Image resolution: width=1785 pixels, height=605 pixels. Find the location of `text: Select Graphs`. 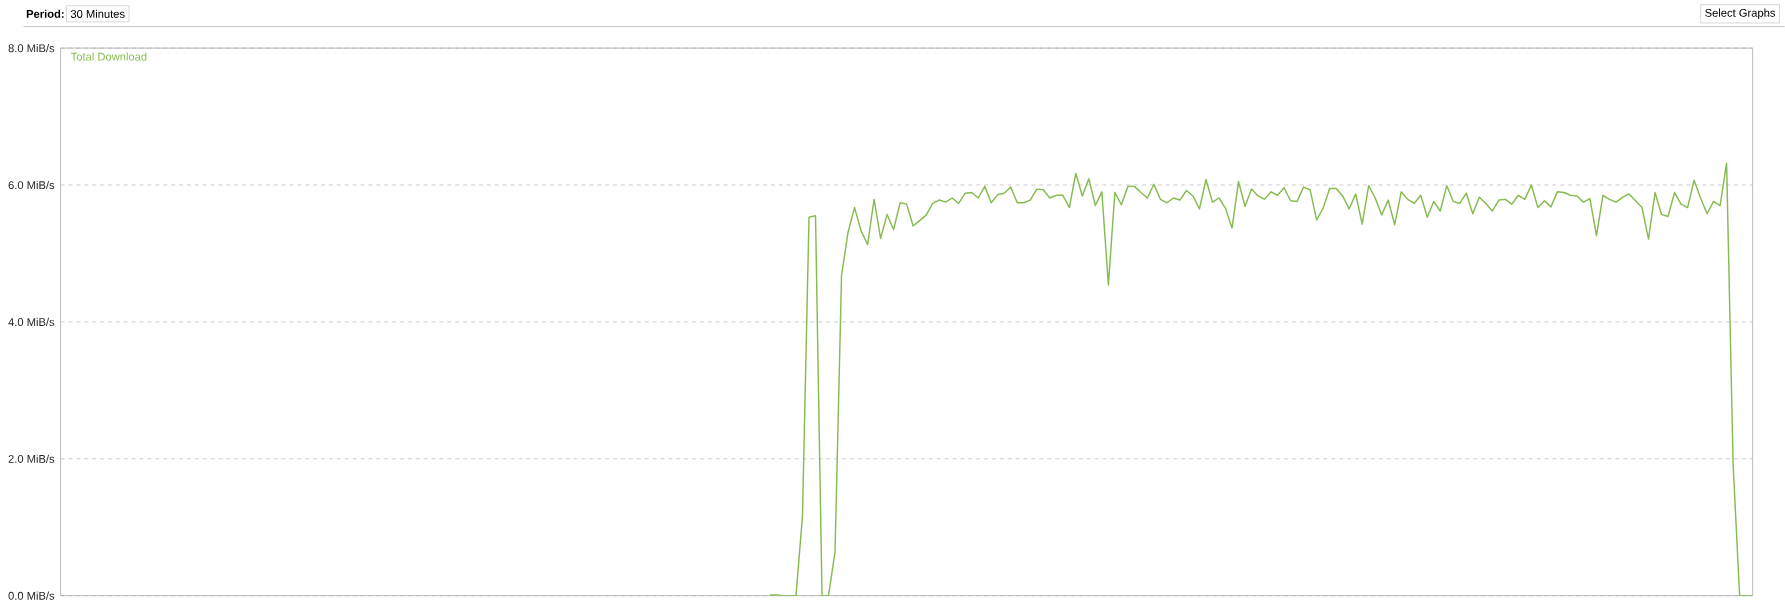

text: Select Graphs is located at coordinates (1740, 14).